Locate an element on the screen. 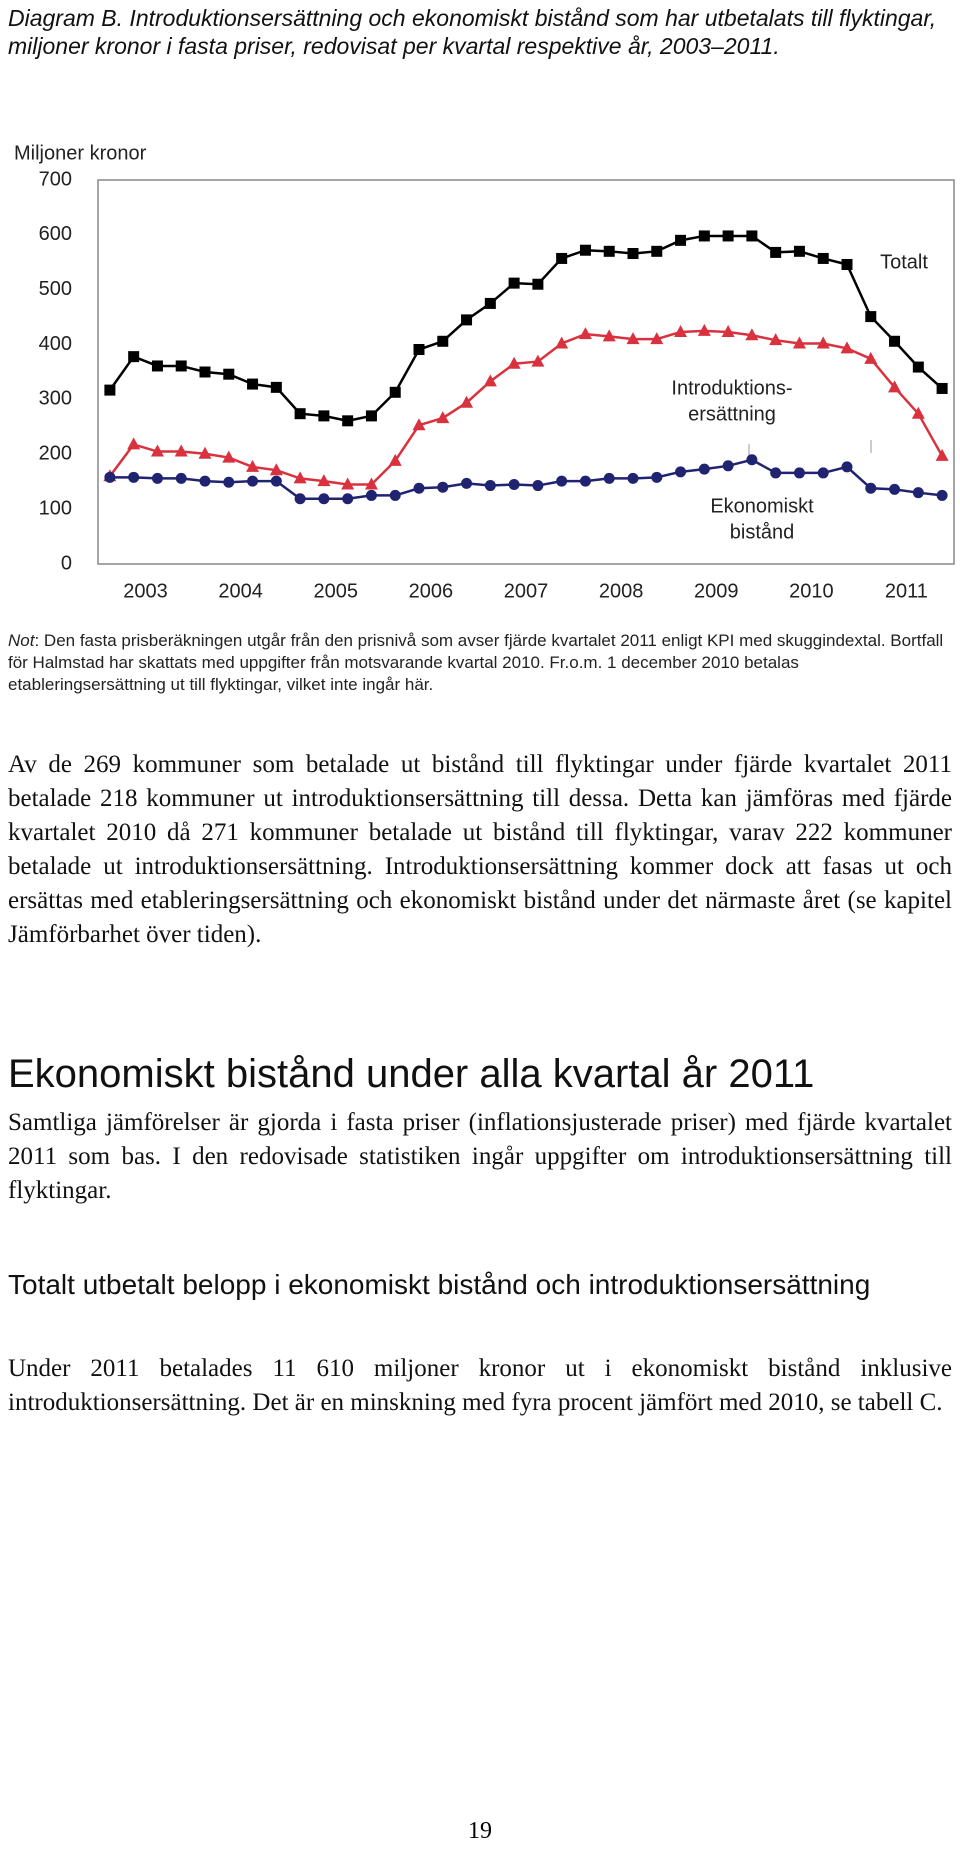 This screenshot has width=960, height=1856. y-axis-label: Miljoner kronor is located at coordinates (80, 153).